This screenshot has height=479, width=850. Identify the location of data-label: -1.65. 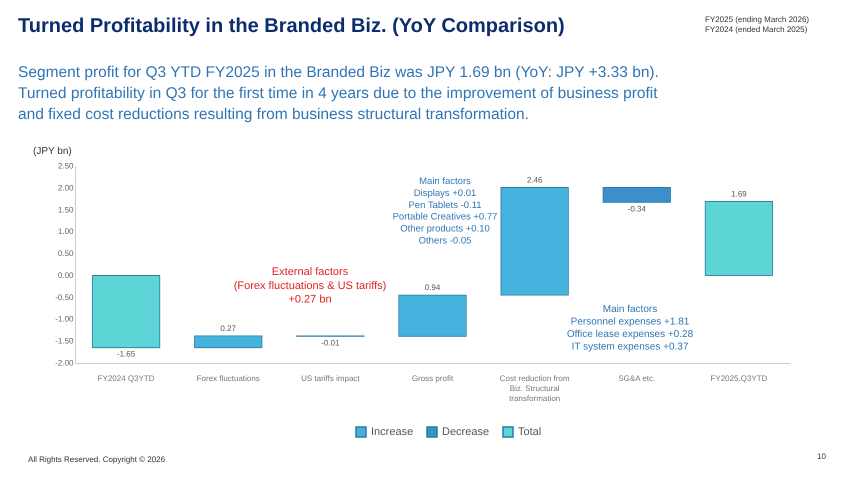
(126, 354).